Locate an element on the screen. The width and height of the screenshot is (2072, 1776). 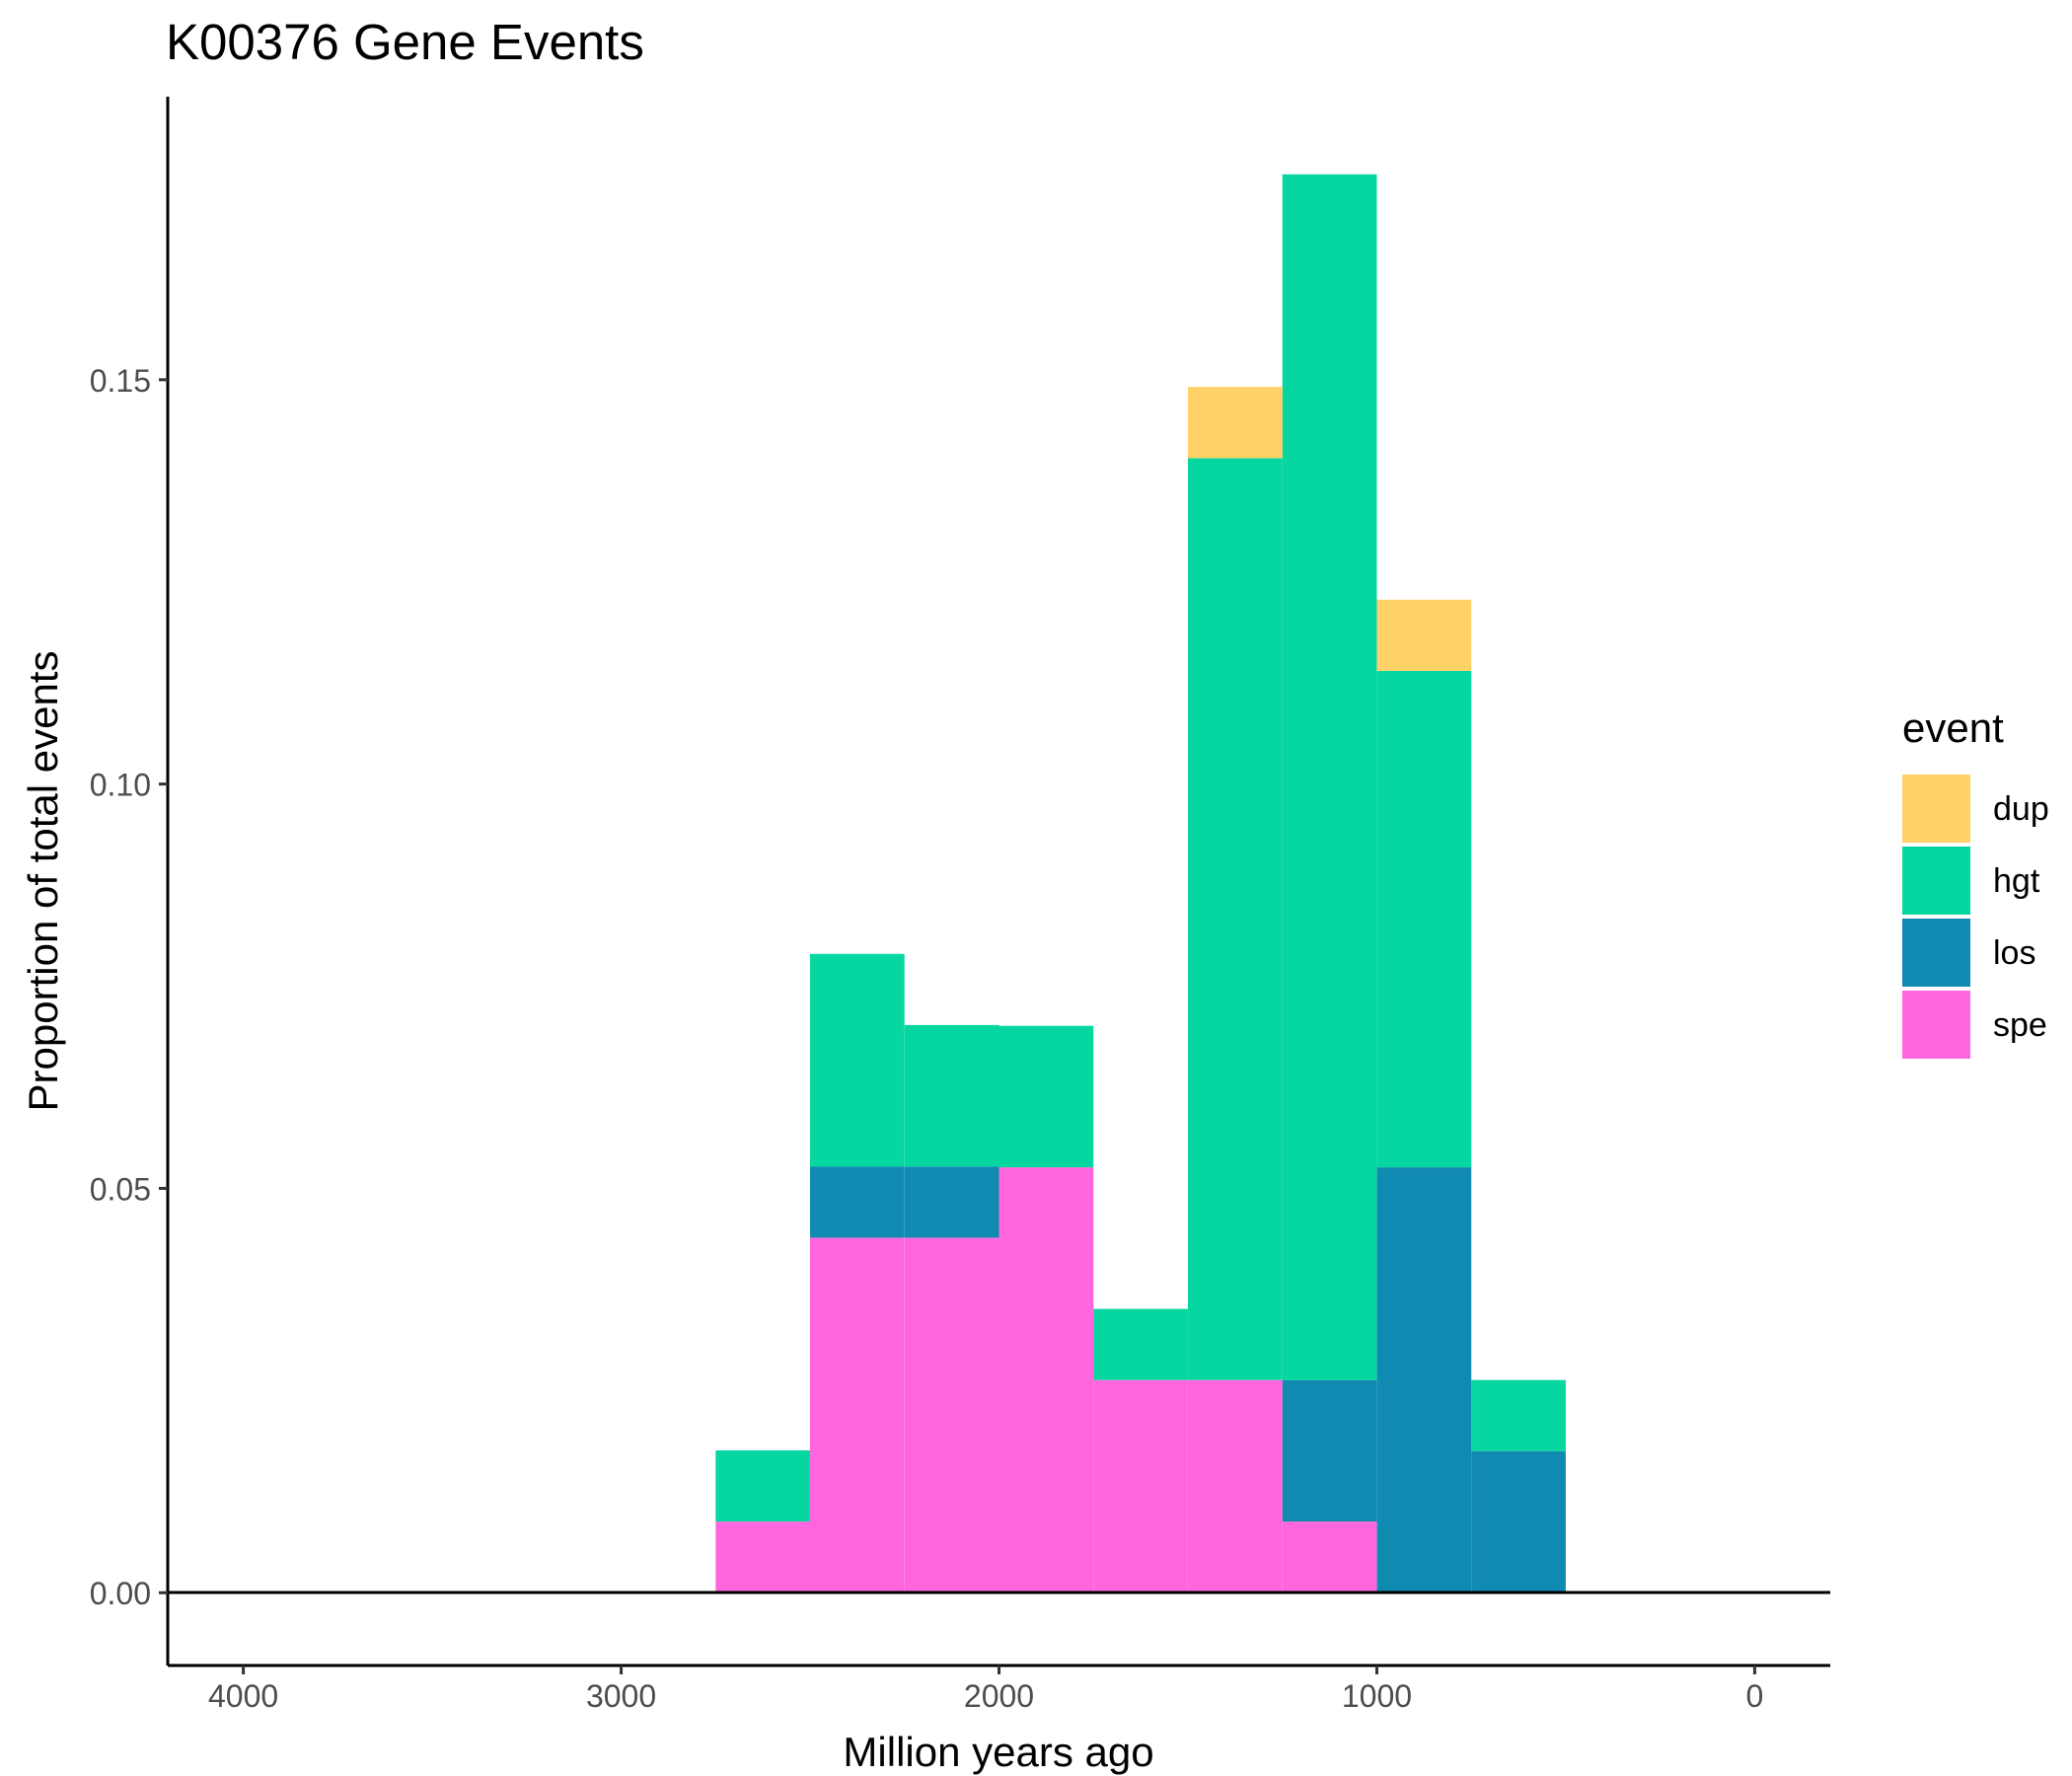
x-axis-ticks: 4000 3000 2000 1000 0 is located at coordinates (986, 1690).